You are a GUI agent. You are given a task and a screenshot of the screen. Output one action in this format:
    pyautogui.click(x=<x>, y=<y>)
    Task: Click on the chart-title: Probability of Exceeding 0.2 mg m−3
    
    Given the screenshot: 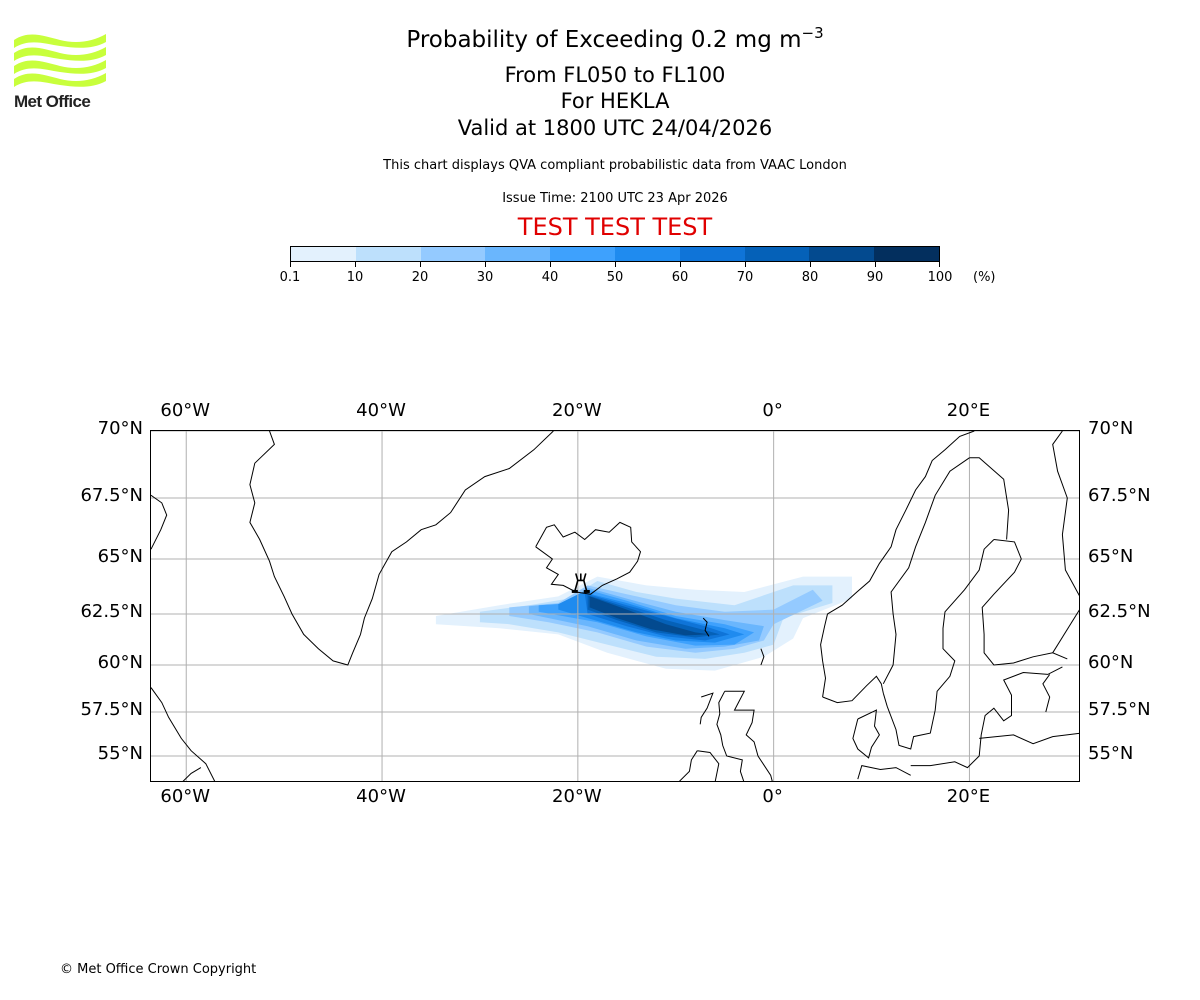 What is the action you would take?
    pyautogui.click(x=600, y=38)
    